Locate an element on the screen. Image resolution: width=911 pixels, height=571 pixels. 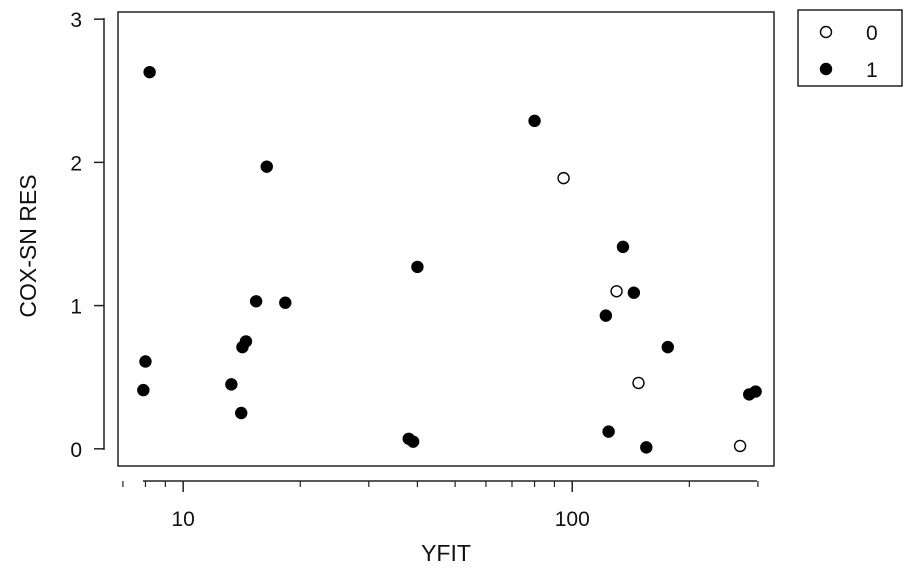
x-axis-label: YFIT is located at coordinates (446, 553).